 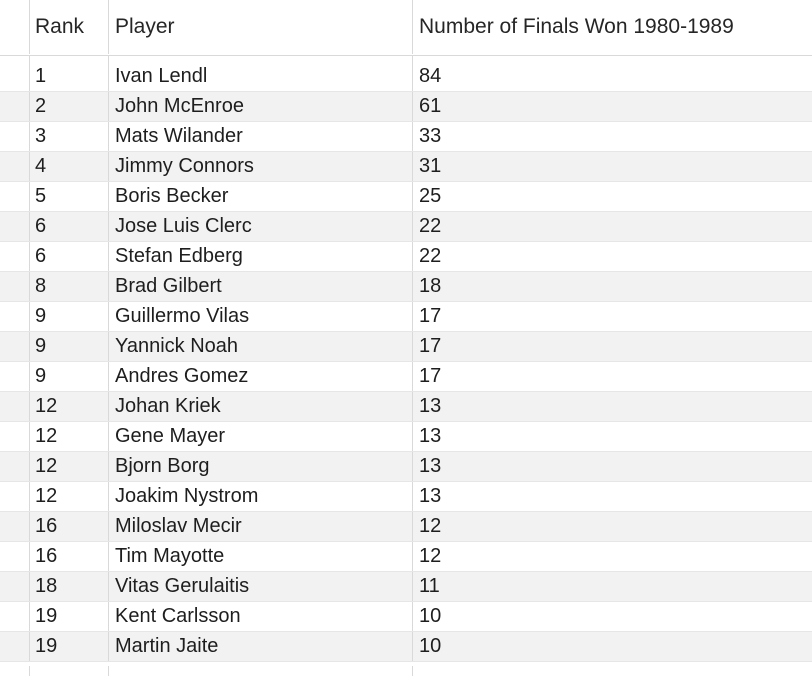 What do you see at coordinates (68, 286) in the screenshot?
I see `rank-cell: 8` at bounding box center [68, 286].